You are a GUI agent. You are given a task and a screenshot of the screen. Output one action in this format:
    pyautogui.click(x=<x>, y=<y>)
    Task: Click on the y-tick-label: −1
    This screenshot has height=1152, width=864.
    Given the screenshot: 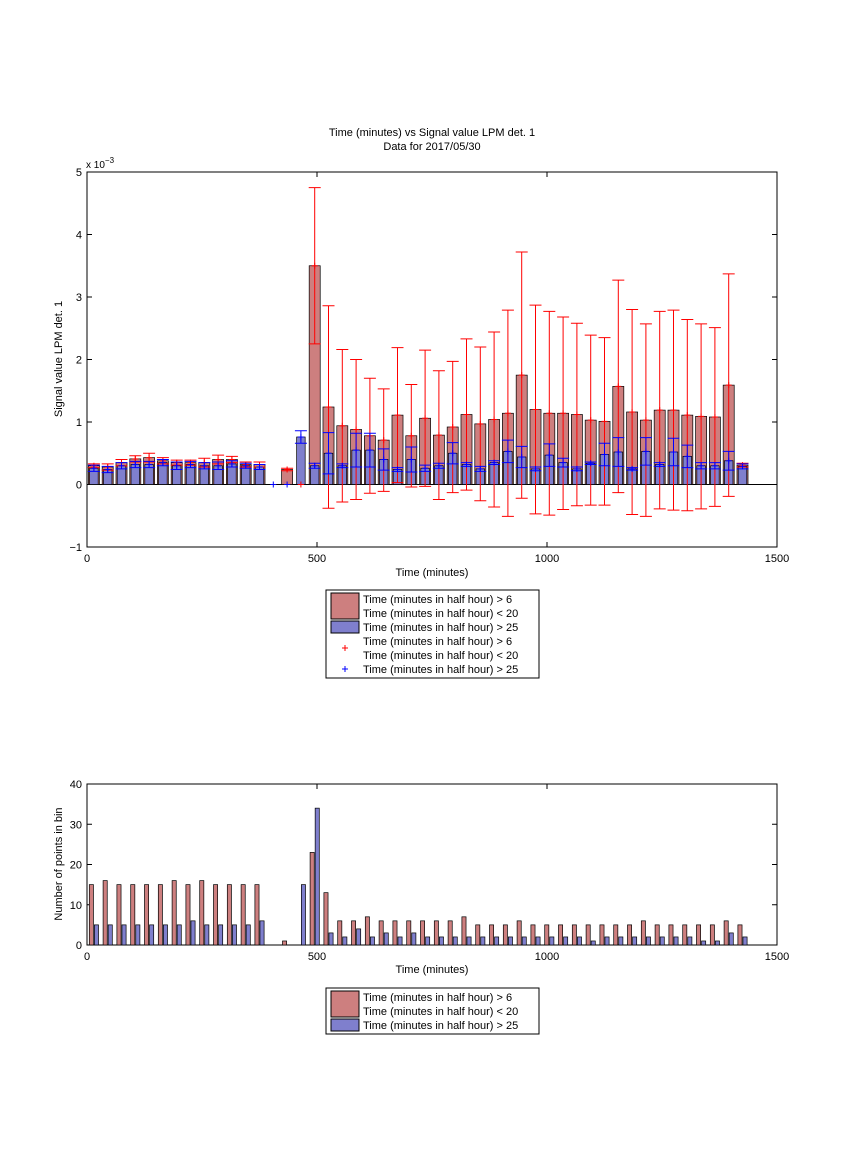 What is the action you would take?
    pyautogui.click(x=75, y=548)
    